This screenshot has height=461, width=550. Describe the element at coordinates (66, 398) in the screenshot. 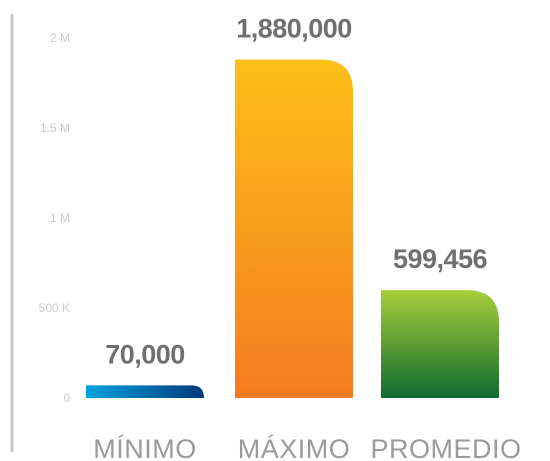

I see `y-tick-label: 0` at that location.